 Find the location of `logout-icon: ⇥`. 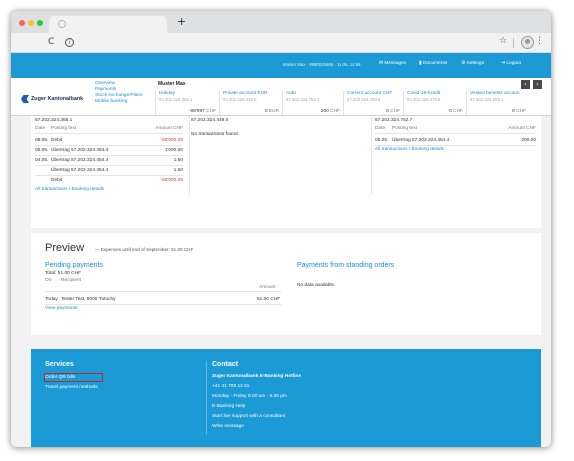

logout-icon: ⇥ is located at coordinates (503, 63).